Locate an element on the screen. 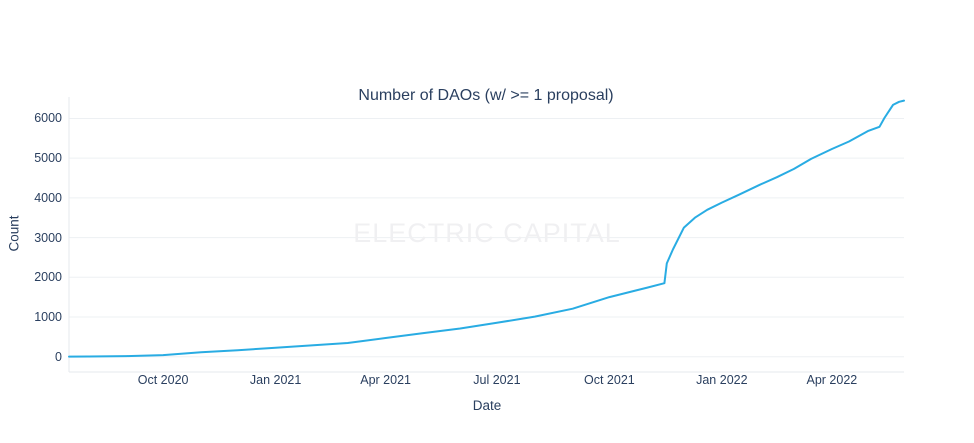 The width and height of the screenshot is (974, 443). x-tick-label: Jan 2021 is located at coordinates (275, 380).